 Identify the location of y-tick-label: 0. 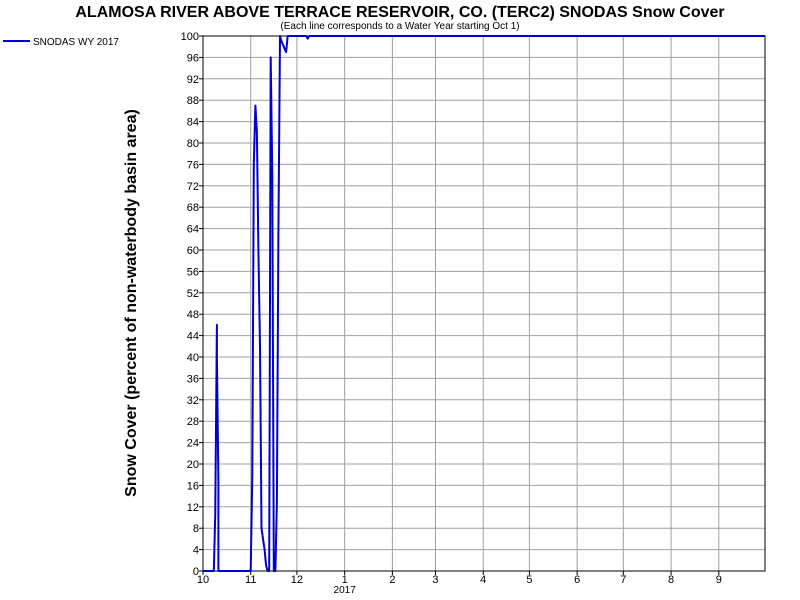
(196, 572).